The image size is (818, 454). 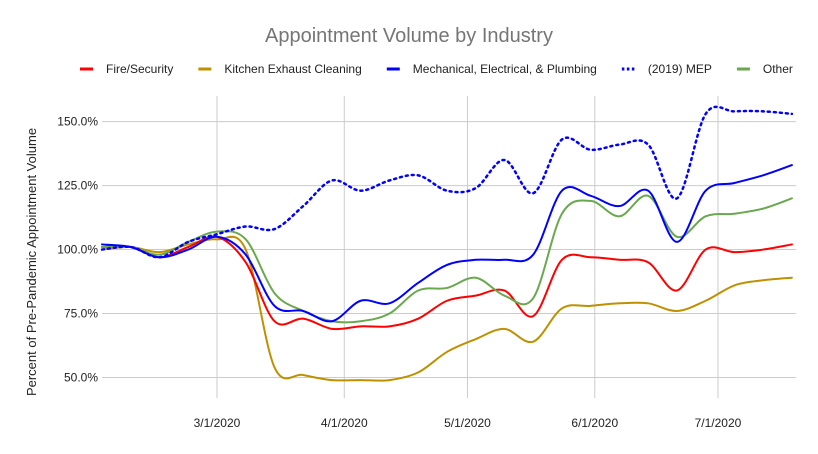 I want to click on legend-item: (2019) MEP, so click(x=666, y=69).